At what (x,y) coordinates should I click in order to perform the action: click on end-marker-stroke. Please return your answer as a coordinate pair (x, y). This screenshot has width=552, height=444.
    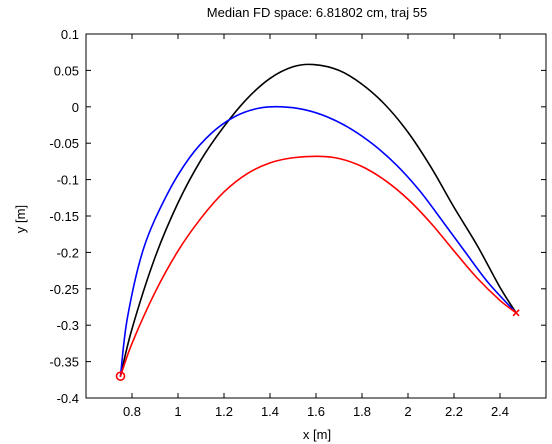
    Looking at the image, I should click on (516, 313).